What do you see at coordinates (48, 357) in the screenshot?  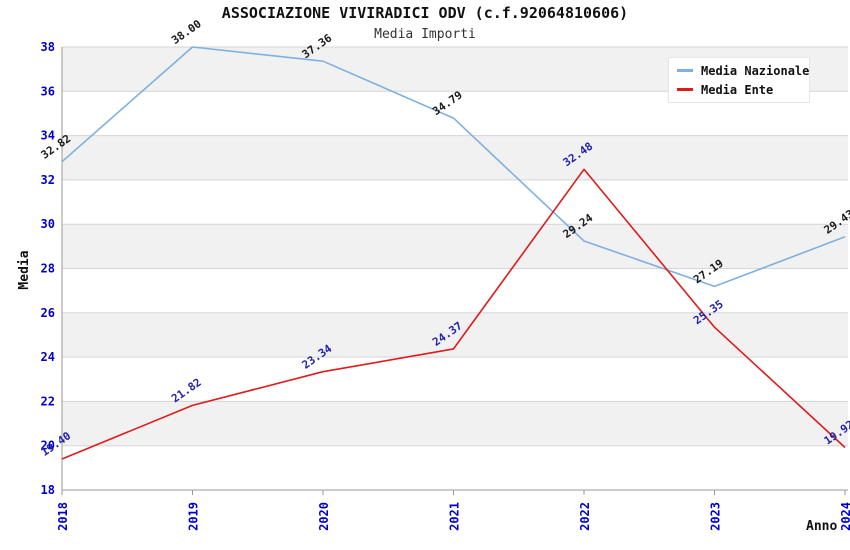 I see `y-tick-label: 24` at bounding box center [48, 357].